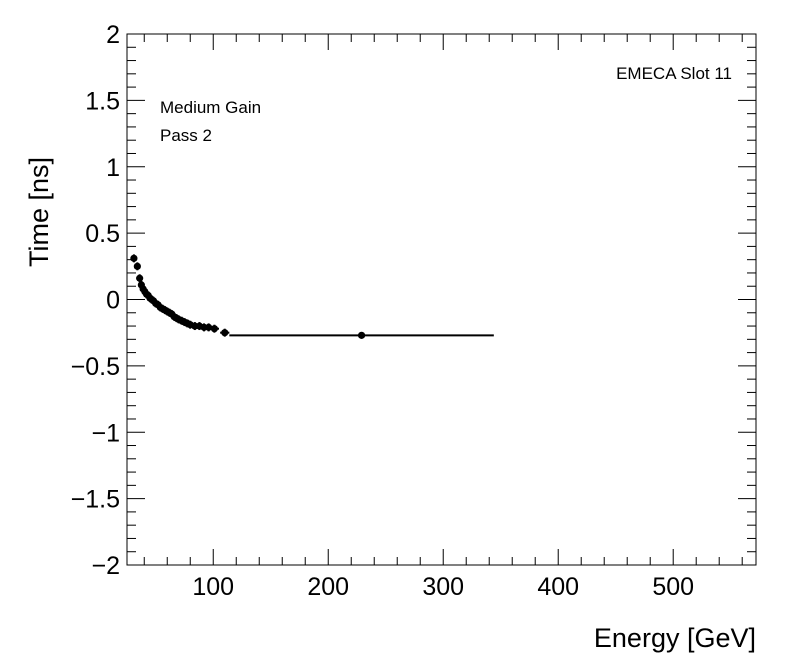 This screenshot has height=672, width=796. What do you see at coordinates (328, 587) in the screenshot?
I see `x-tick-label: 200` at bounding box center [328, 587].